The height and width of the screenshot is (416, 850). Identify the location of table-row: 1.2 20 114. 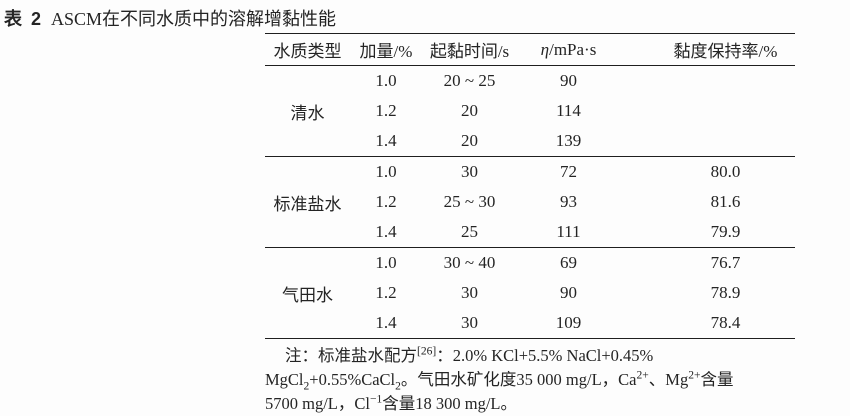
(530, 111).